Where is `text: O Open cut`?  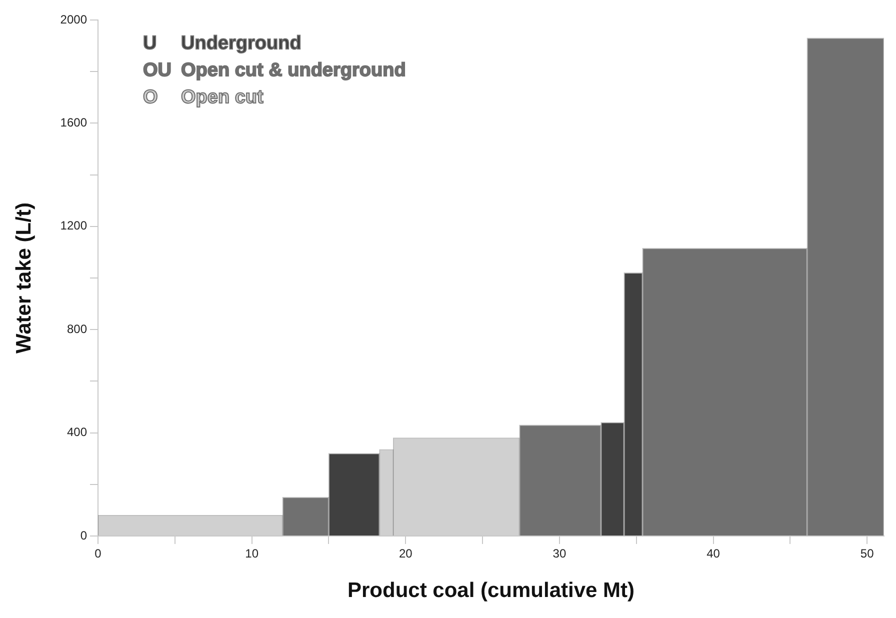
text: O Open cut is located at coordinates (203, 97).